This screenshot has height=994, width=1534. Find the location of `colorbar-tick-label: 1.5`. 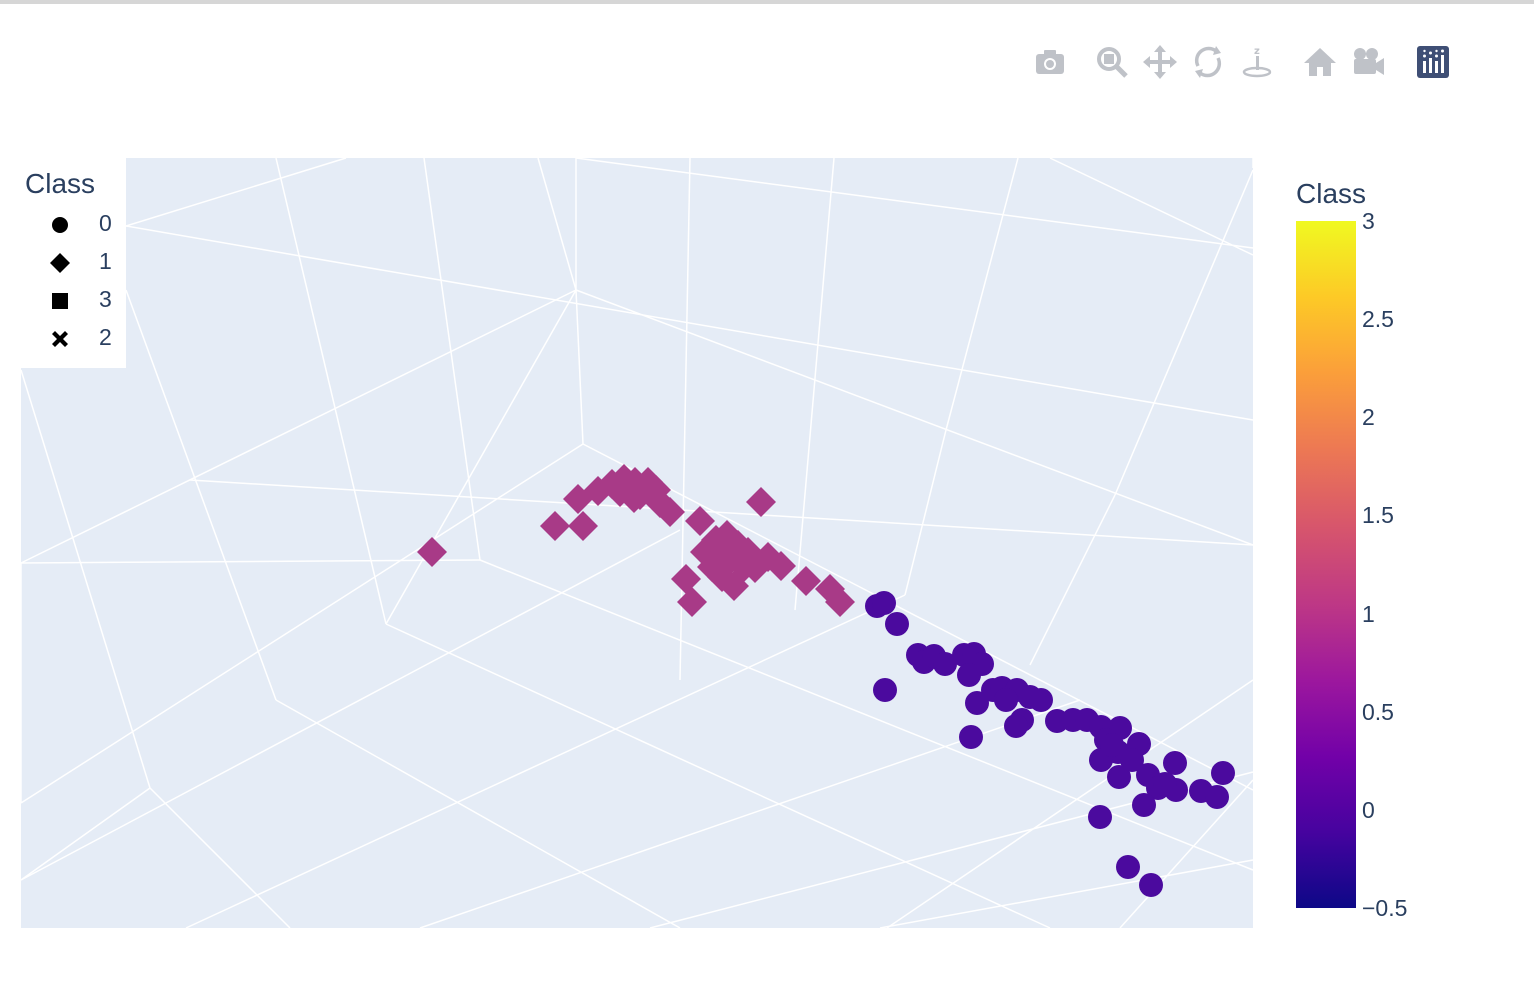

colorbar-tick-label: 1.5 is located at coordinates (1378, 515).